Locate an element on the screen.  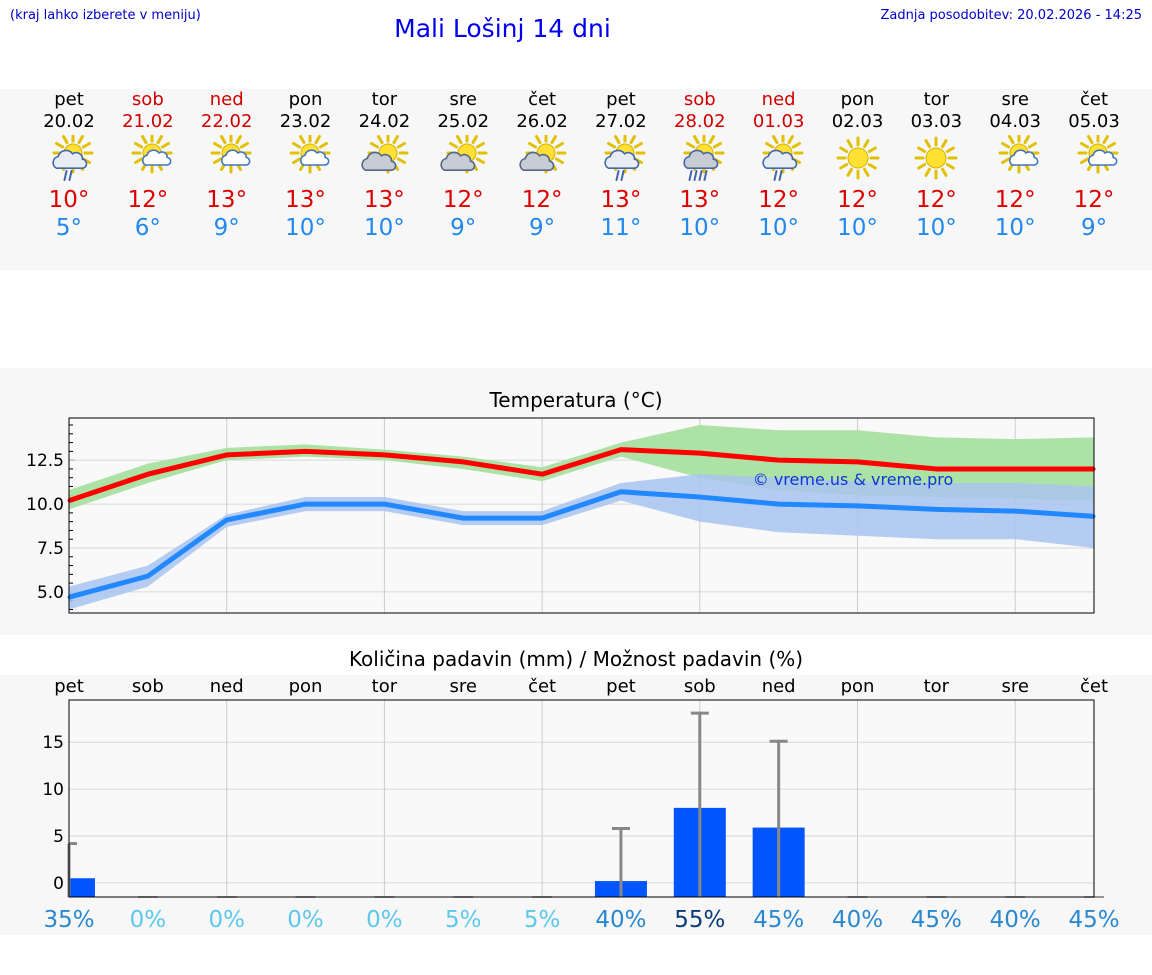
x-tick-label: sob is located at coordinates (148, 686).